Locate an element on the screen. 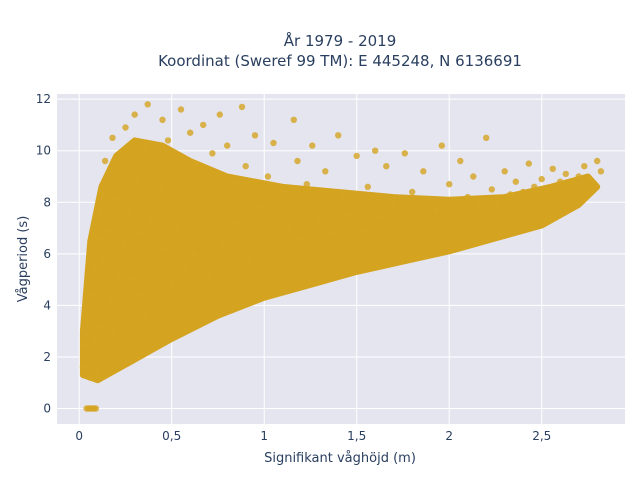  y-tick-label: 6 is located at coordinates (47, 254).